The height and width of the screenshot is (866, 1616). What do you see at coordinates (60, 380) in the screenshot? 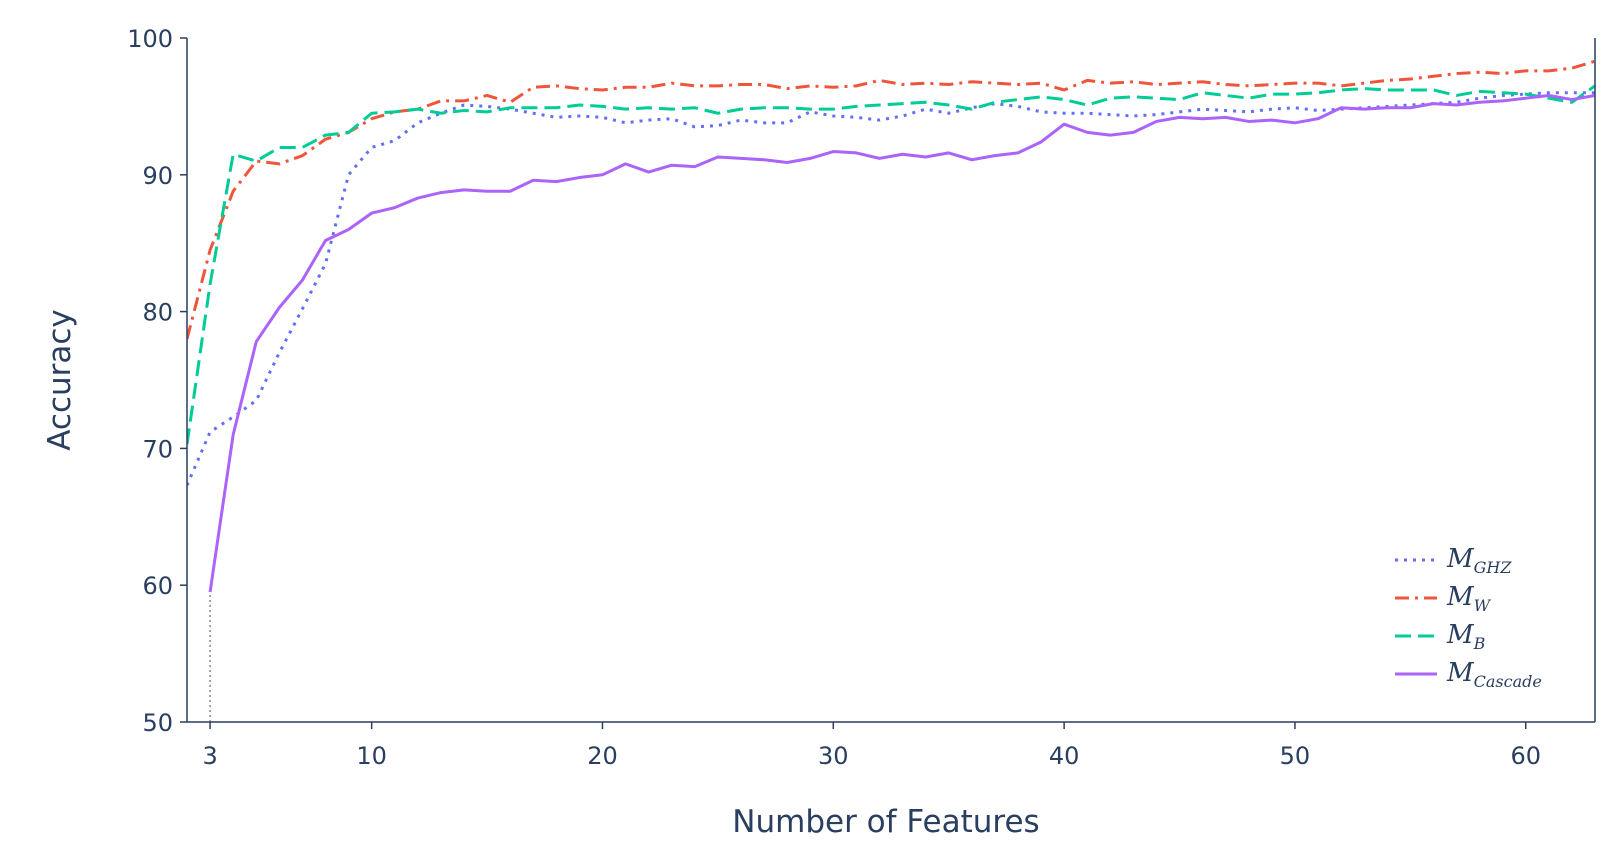
I see `y-axis-title: Accuracy` at bounding box center [60, 380].